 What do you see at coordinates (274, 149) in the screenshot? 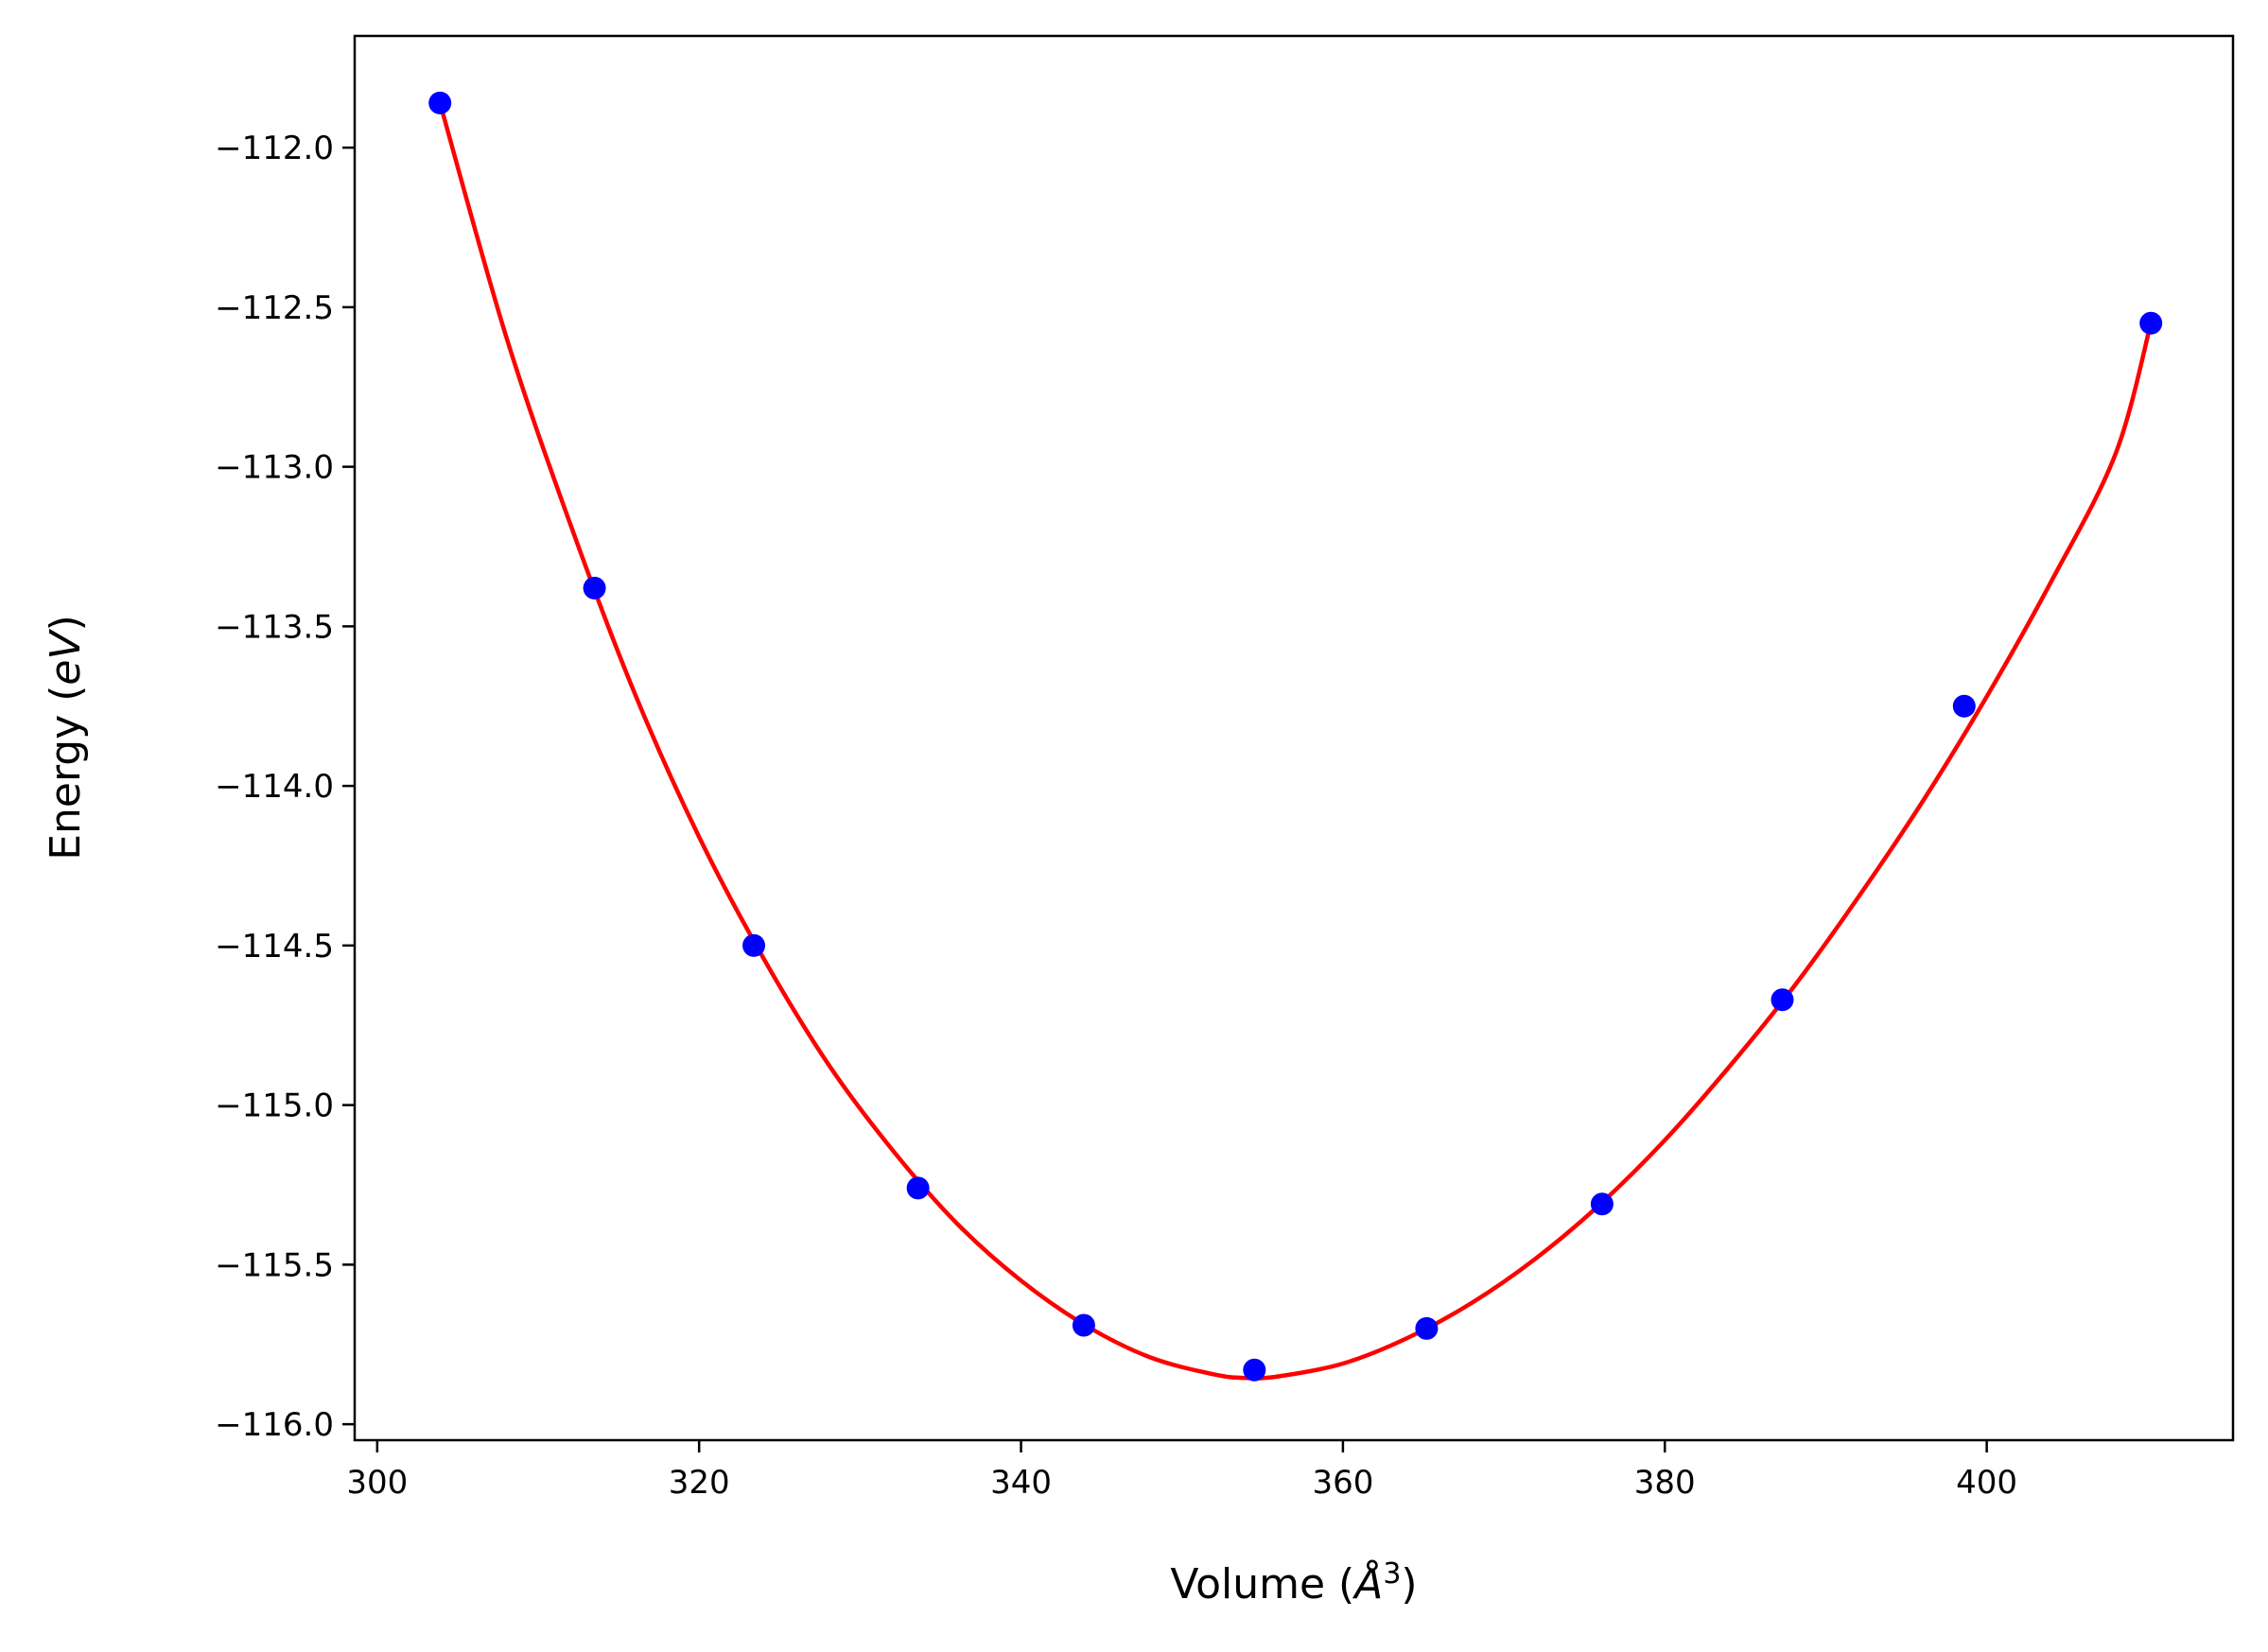
I see `y-tick-label: −112.0` at bounding box center [274, 149].